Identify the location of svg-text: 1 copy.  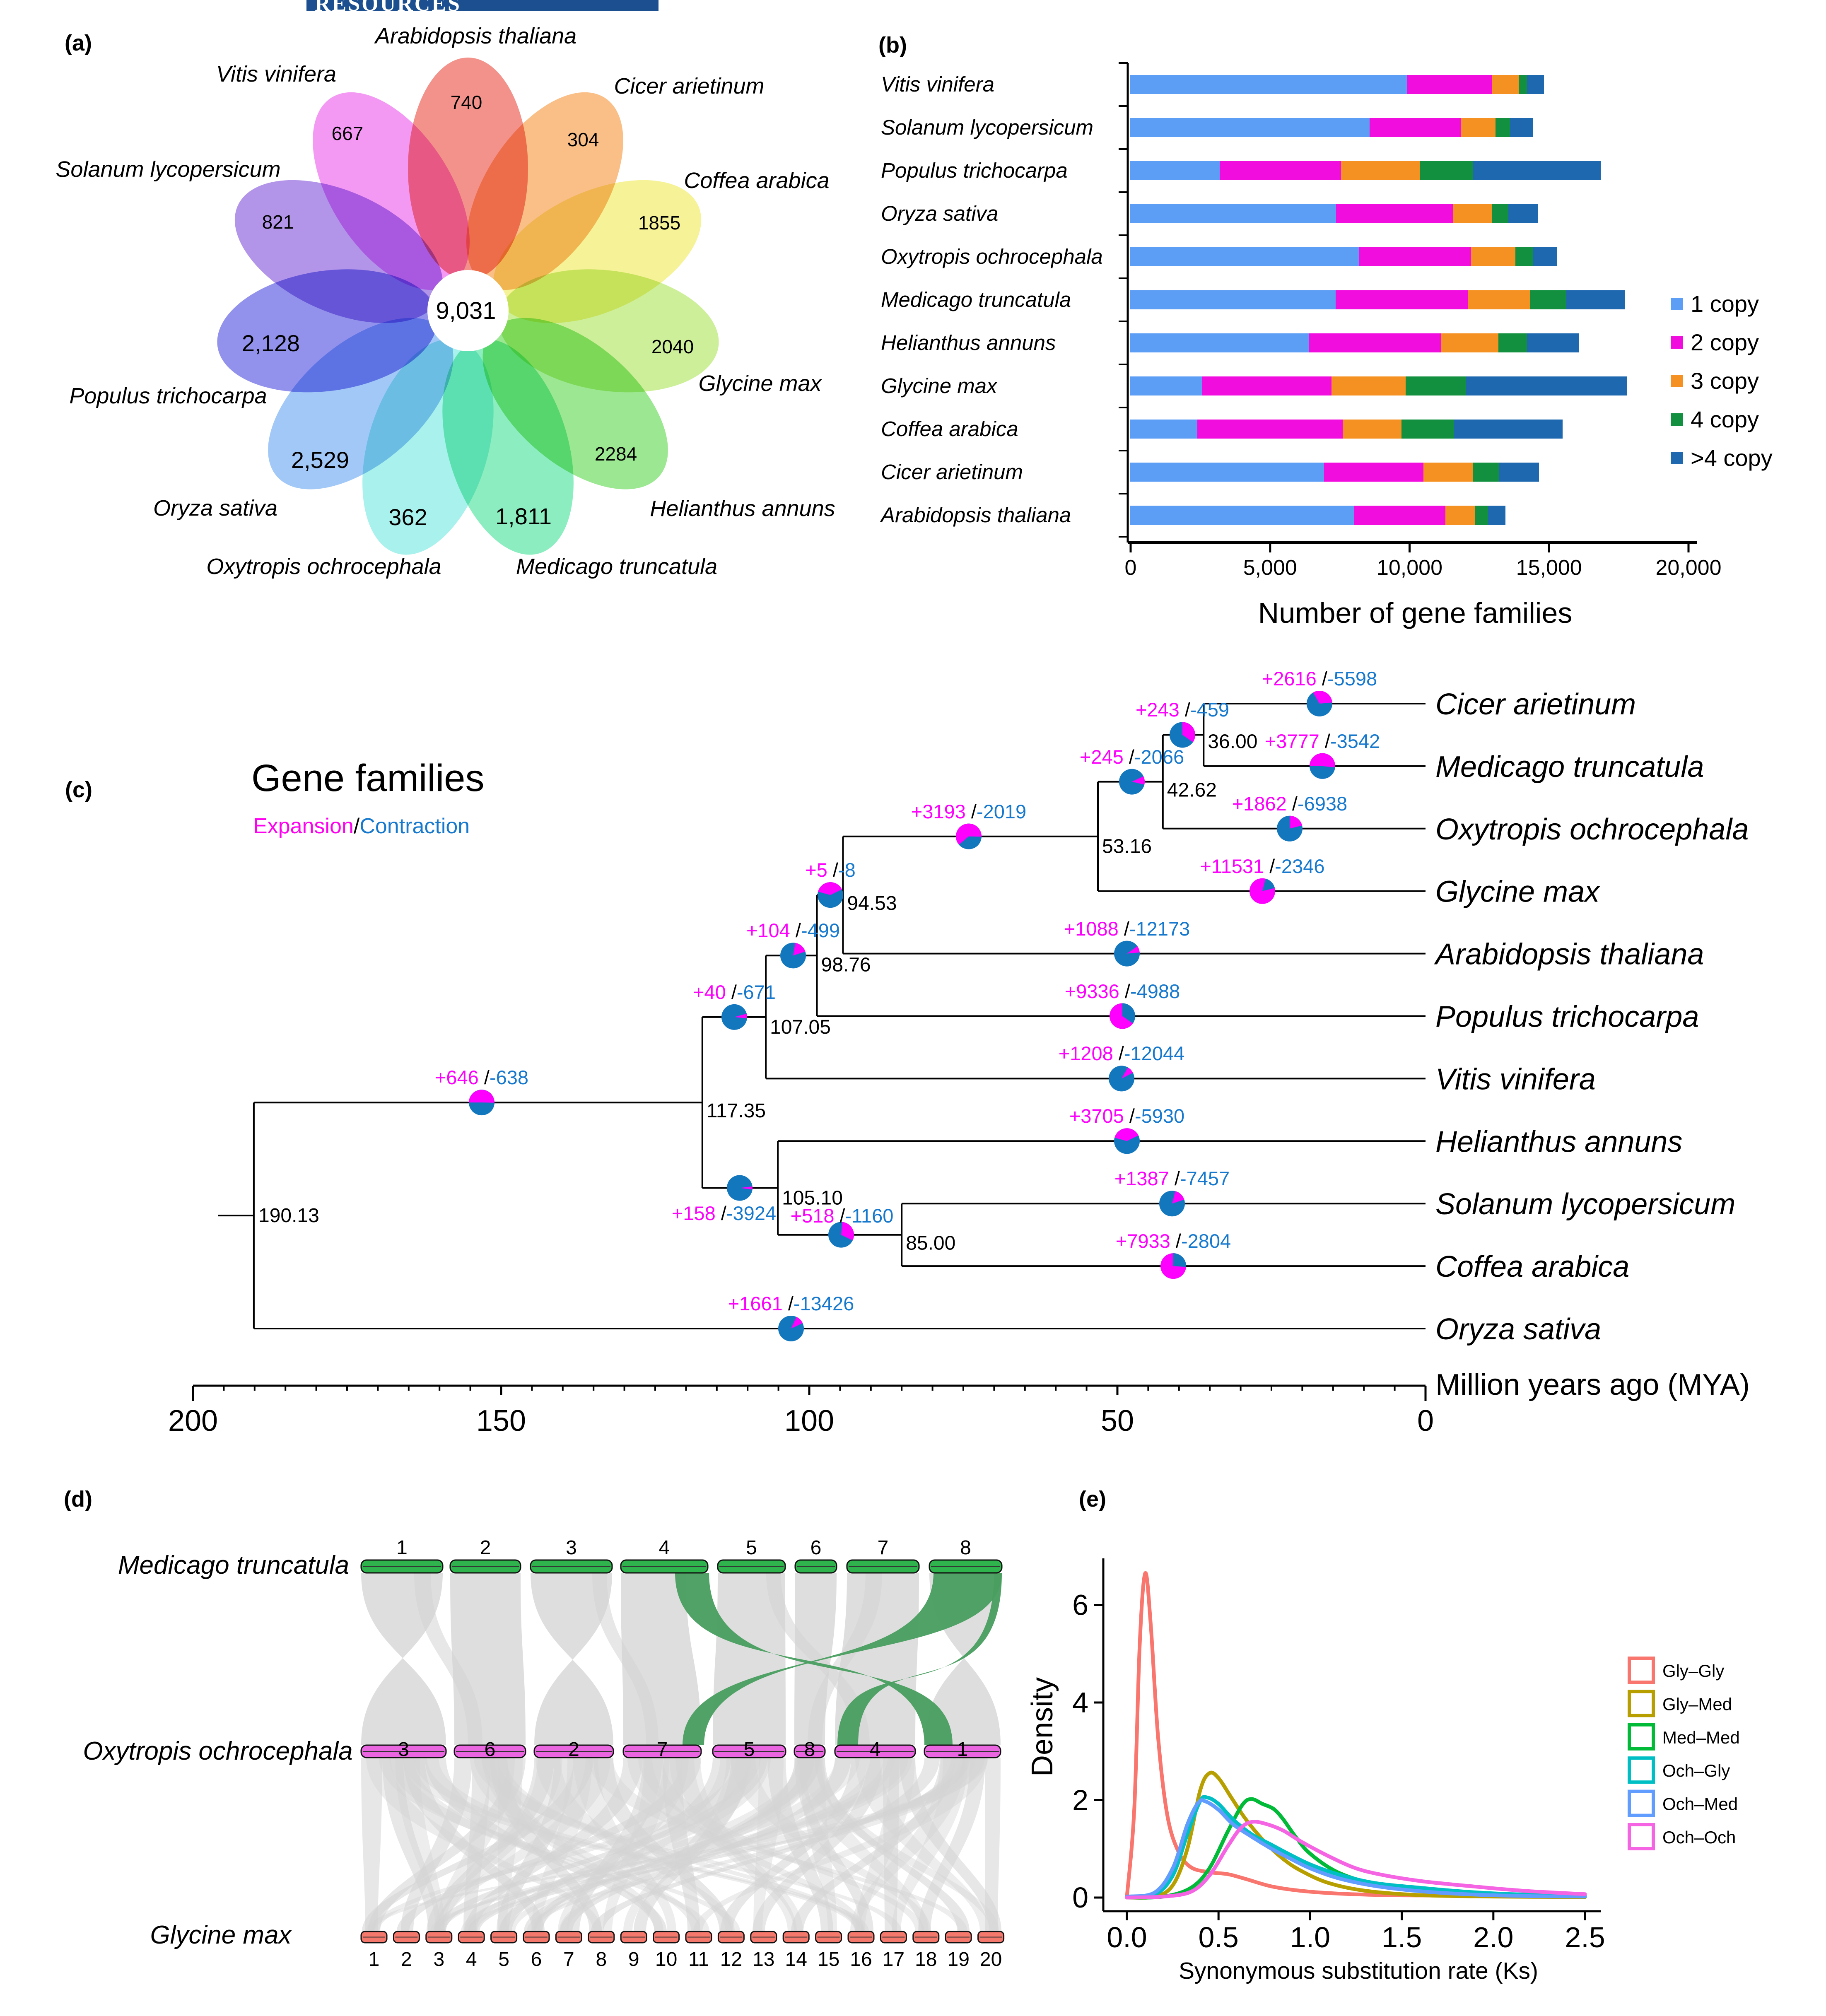
(1725, 304).